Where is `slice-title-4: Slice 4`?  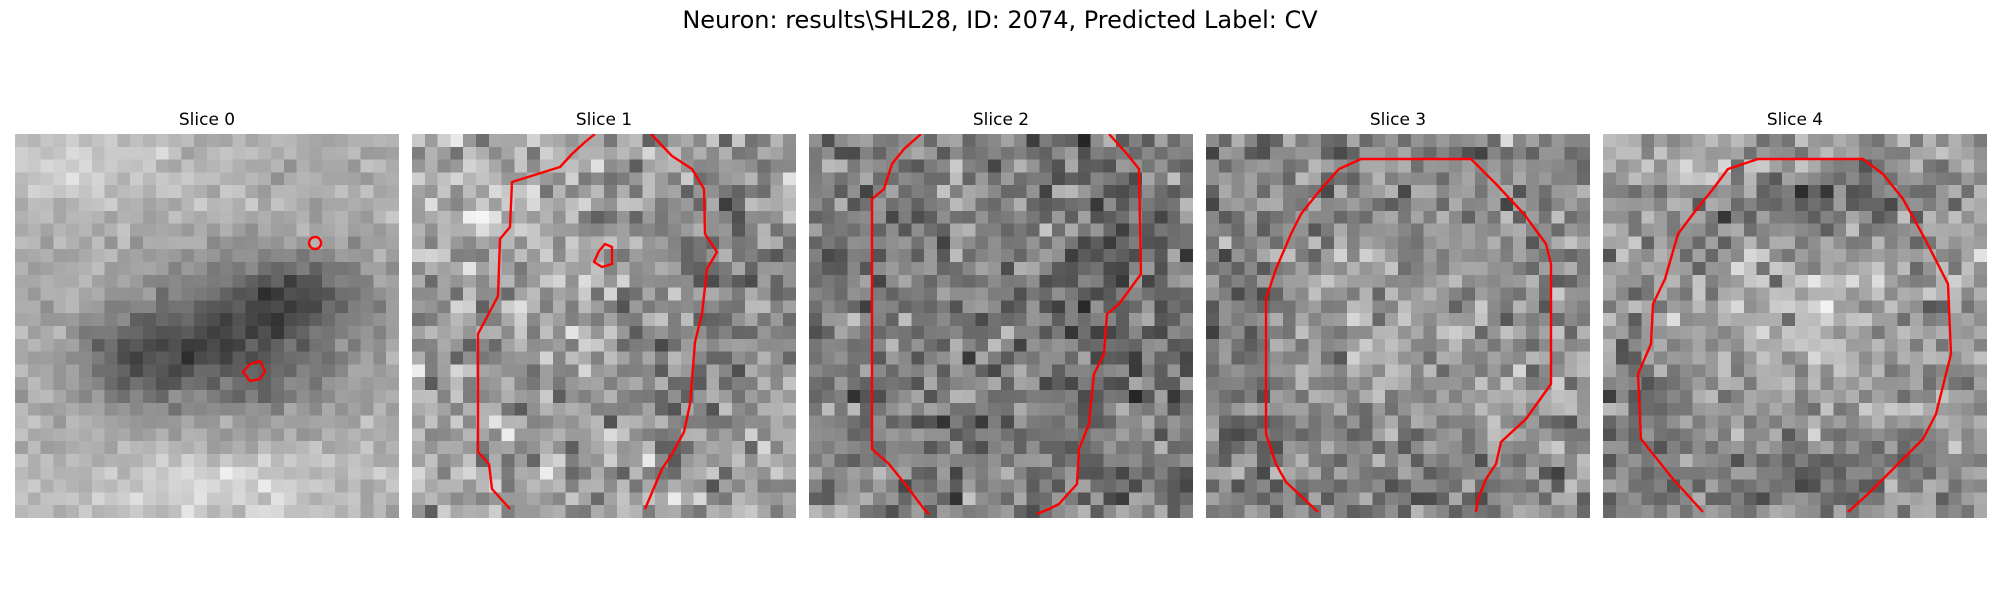
slice-title-4: Slice 4 is located at coordinates (1795, 120).